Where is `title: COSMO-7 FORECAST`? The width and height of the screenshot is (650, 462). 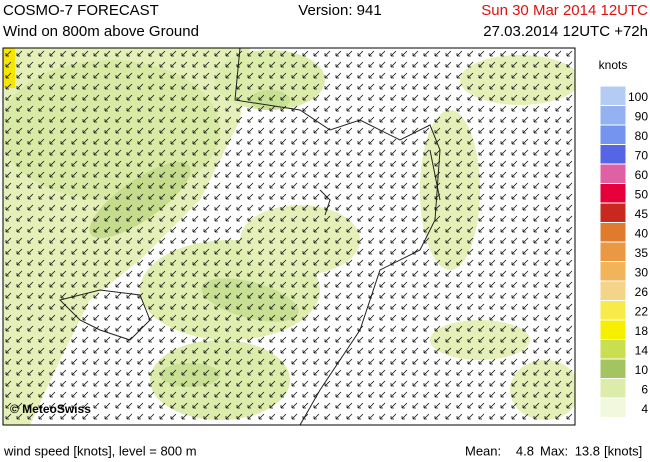 title: COSMO-7 FORECAST is located at coordinates (81, 10).